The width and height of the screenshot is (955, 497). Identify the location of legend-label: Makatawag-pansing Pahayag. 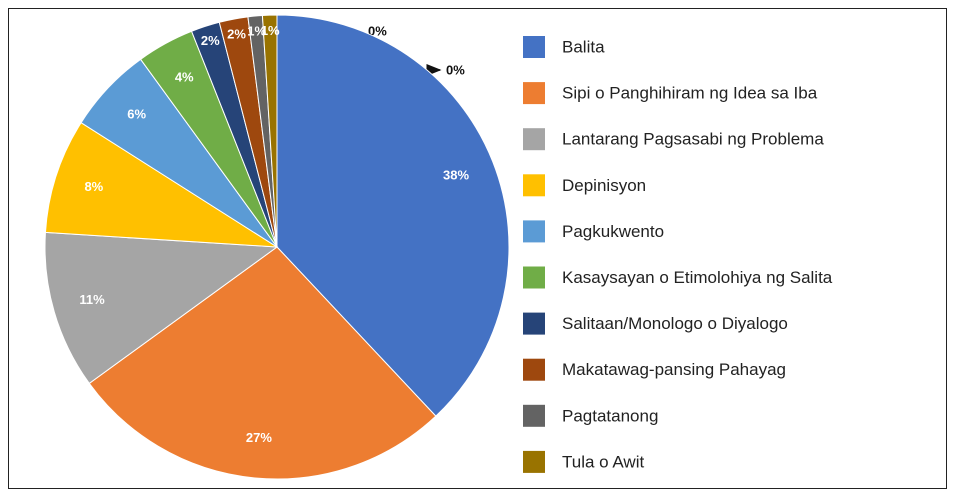
(674, 369).